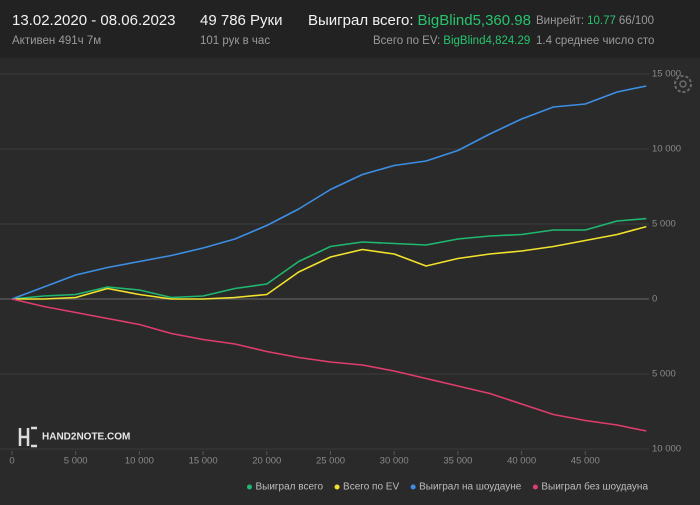  I want to click on settings-icon, so click(683, 84).